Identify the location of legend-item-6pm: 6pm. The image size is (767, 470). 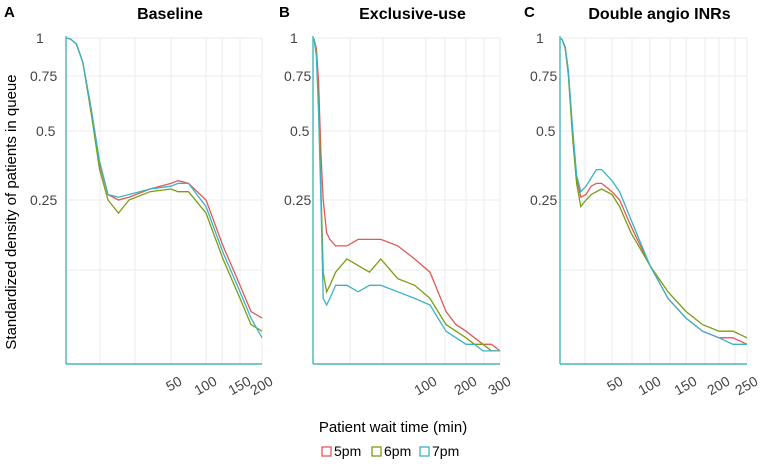
(391, 451).